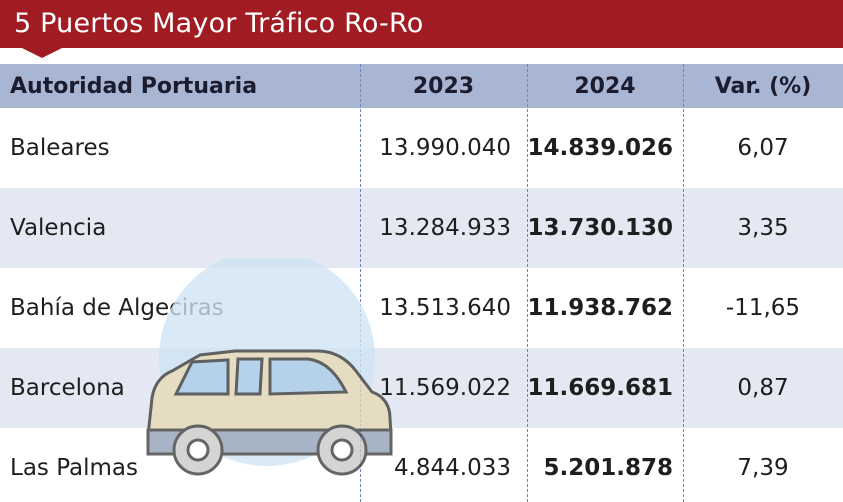  I want to click on value-variation: -11,65, so click(763, 308).